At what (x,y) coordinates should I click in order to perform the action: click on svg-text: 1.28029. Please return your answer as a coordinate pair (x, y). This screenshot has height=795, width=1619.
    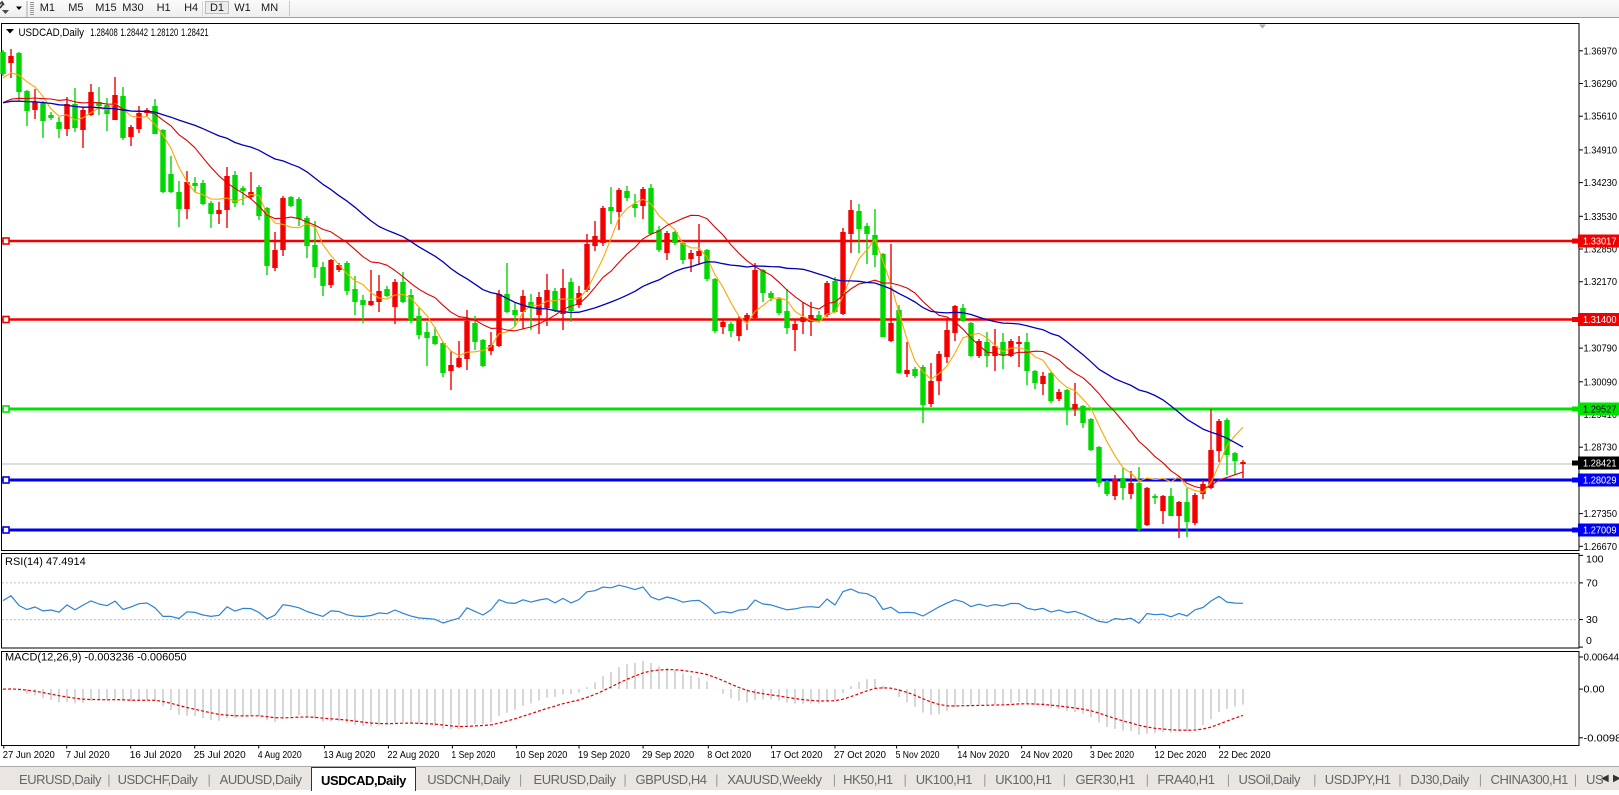
    Looking at the image, I should click on (1600, 481).